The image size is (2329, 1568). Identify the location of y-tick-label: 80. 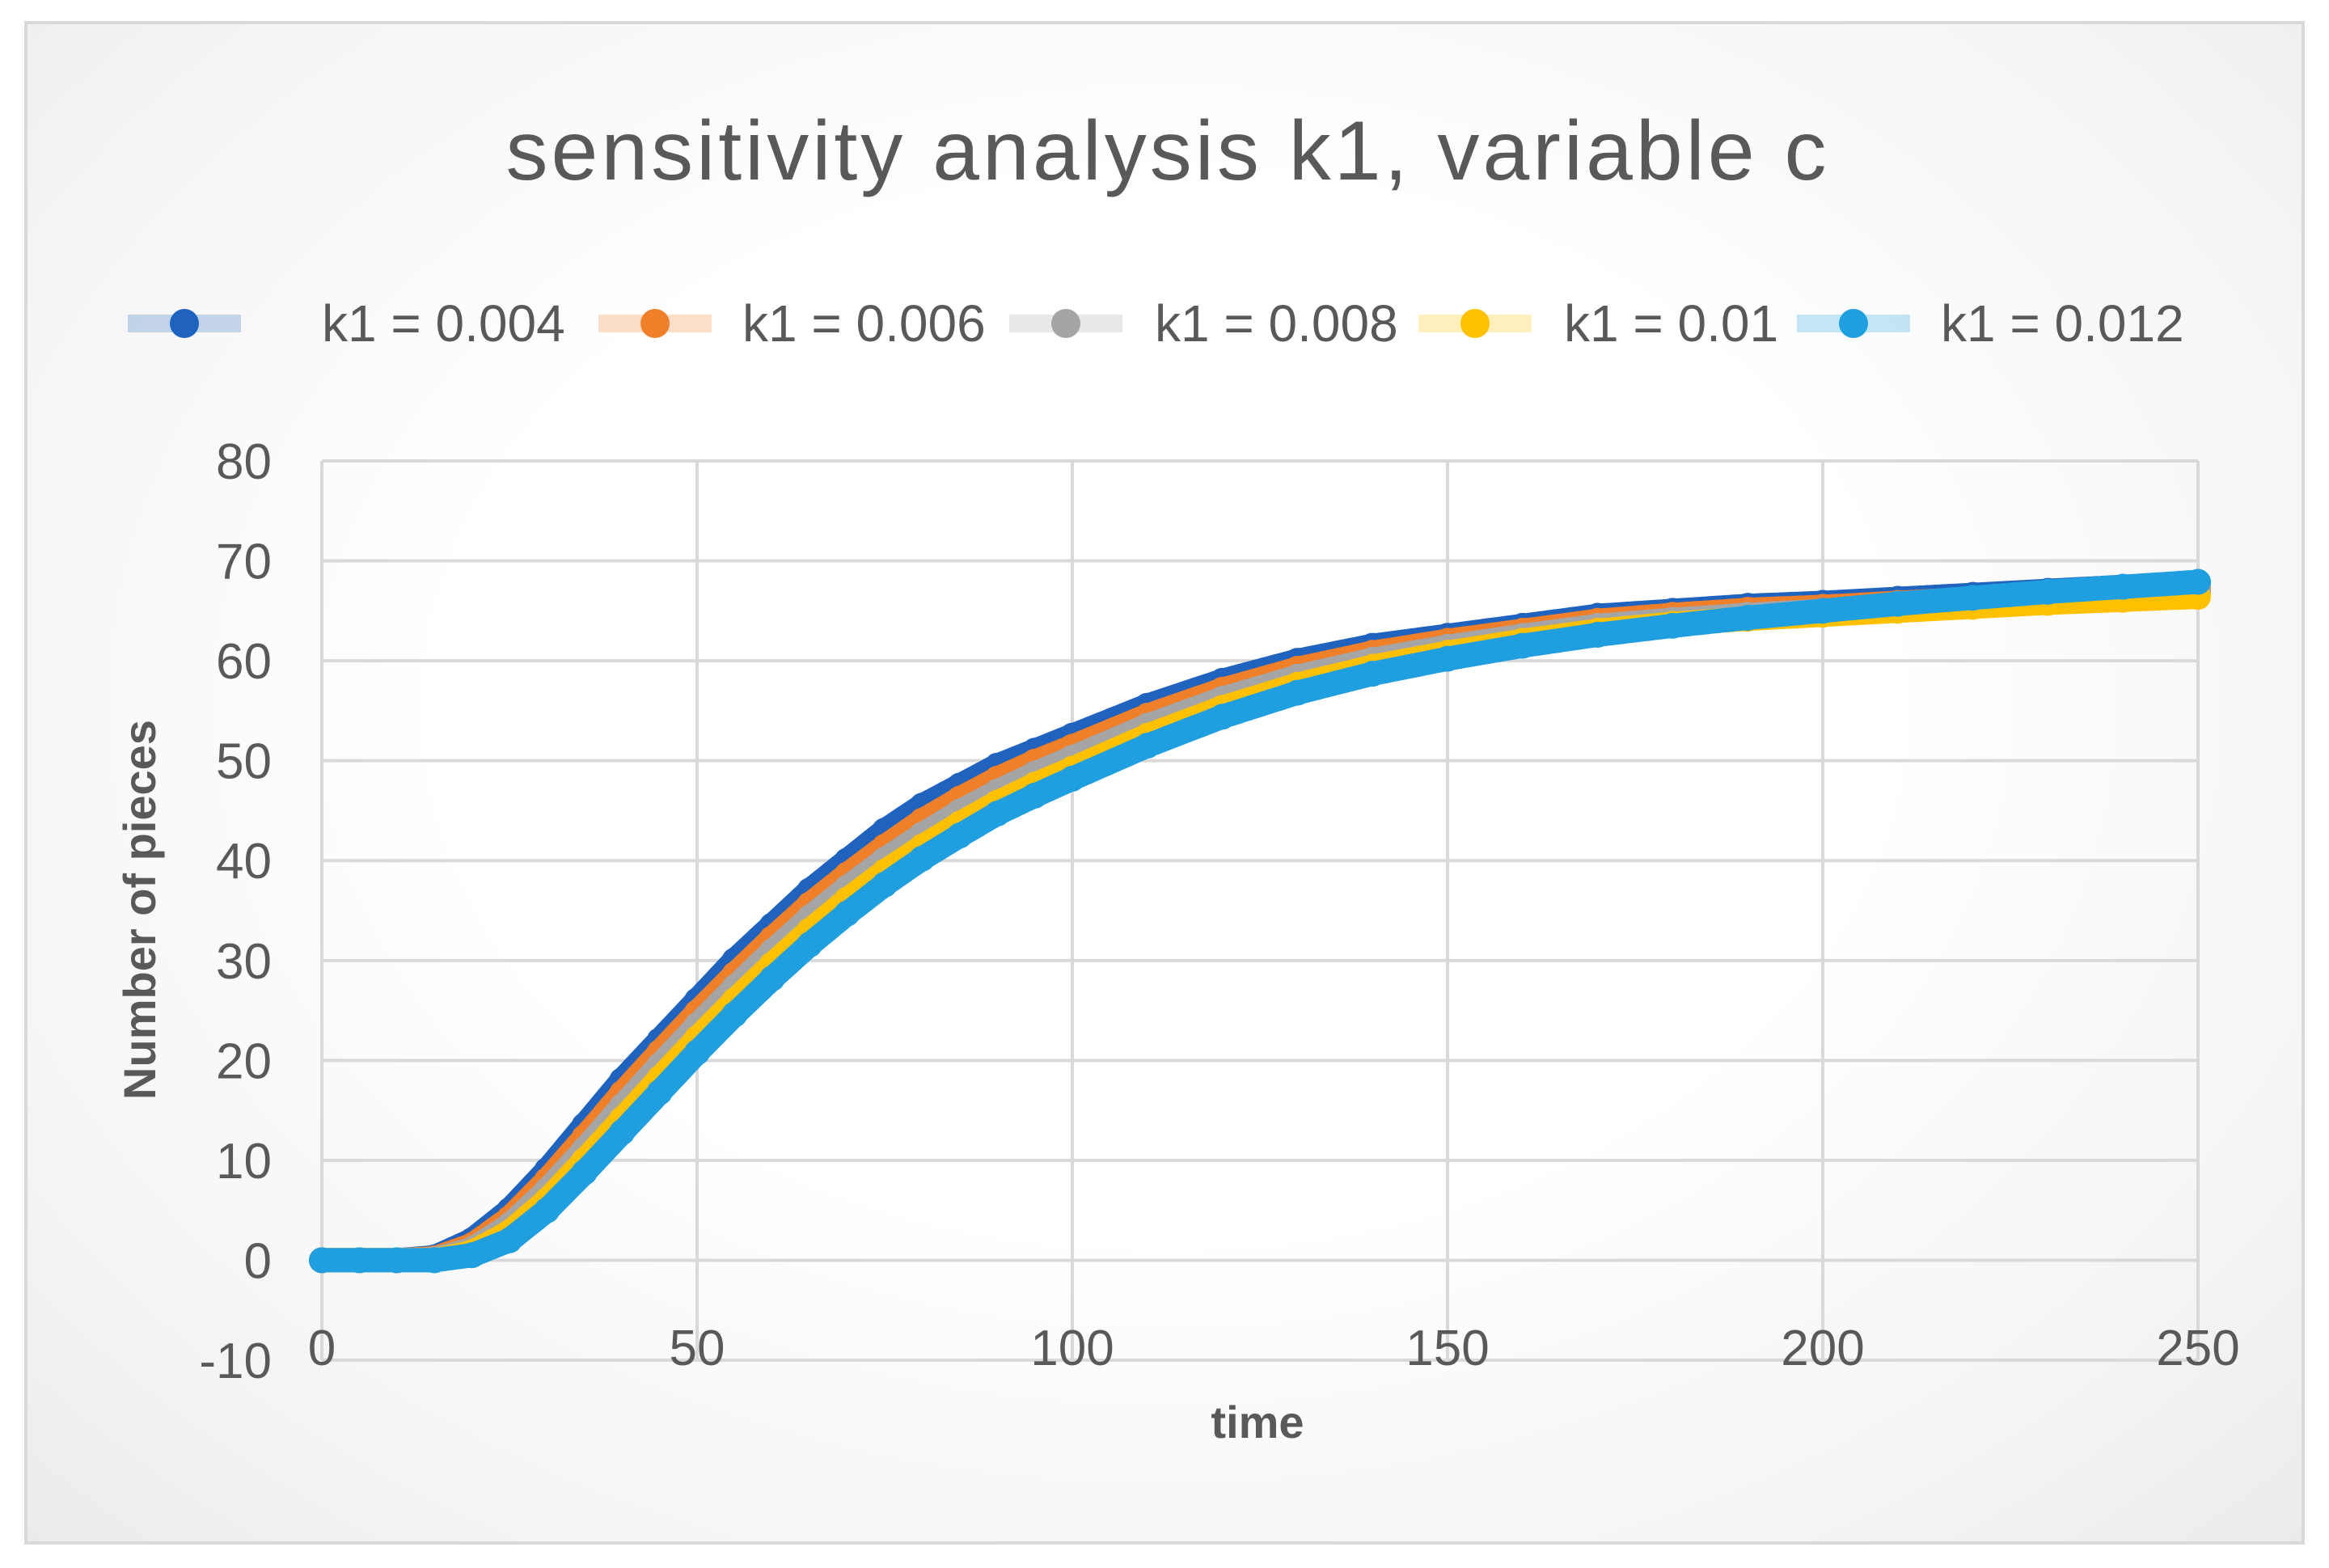
(244, 462).